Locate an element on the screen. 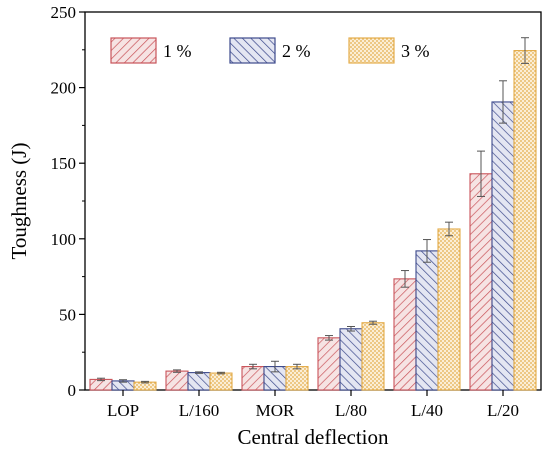 The height and width of the screenshot is (453, 550). x-axis: LOP L/160 MOR L/80 L/40 L/20 is located at coordinates (313, 405).